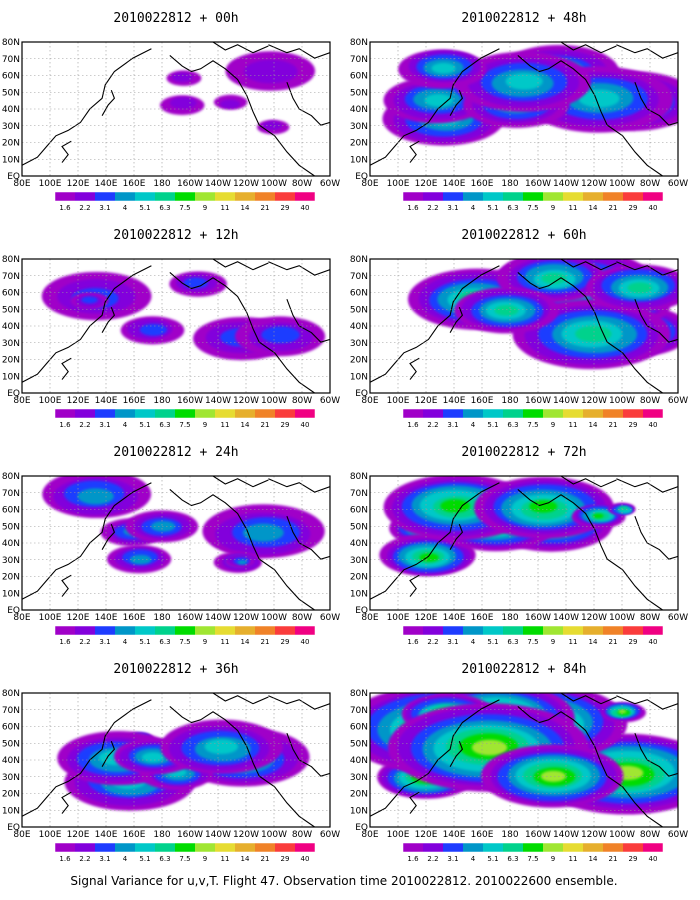  I want to click on x-tick-label: 100E, so click(50, 401).